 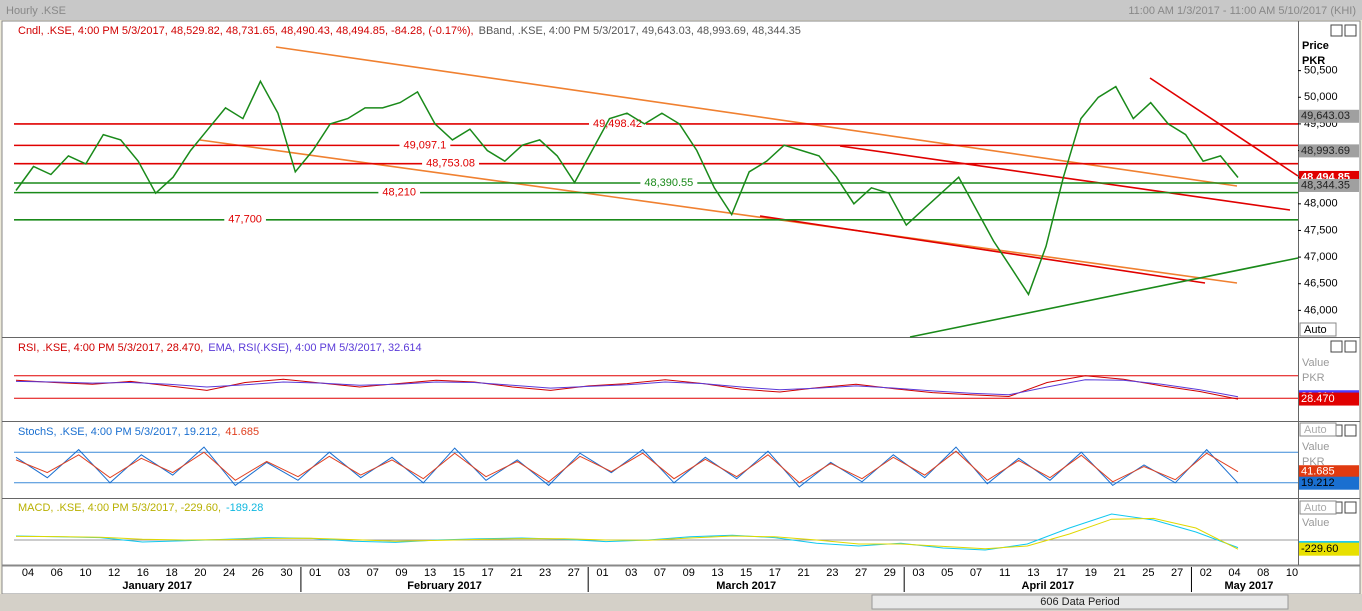 What do you see at coordinates (119, 508) in the screenshot?
I see `legend-text: MACD, .KSE, 4:00 PM 5/3/2017, -229.60,` at bounding box center [119, 508].